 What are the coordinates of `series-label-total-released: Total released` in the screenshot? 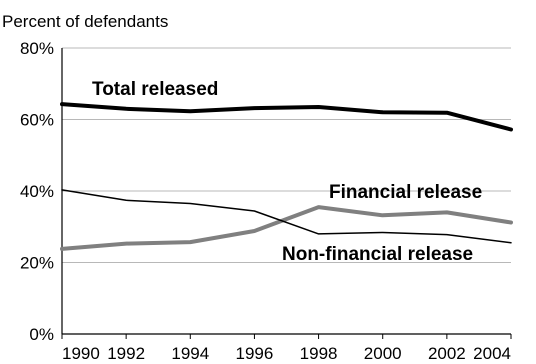 It's located at (155, 89).